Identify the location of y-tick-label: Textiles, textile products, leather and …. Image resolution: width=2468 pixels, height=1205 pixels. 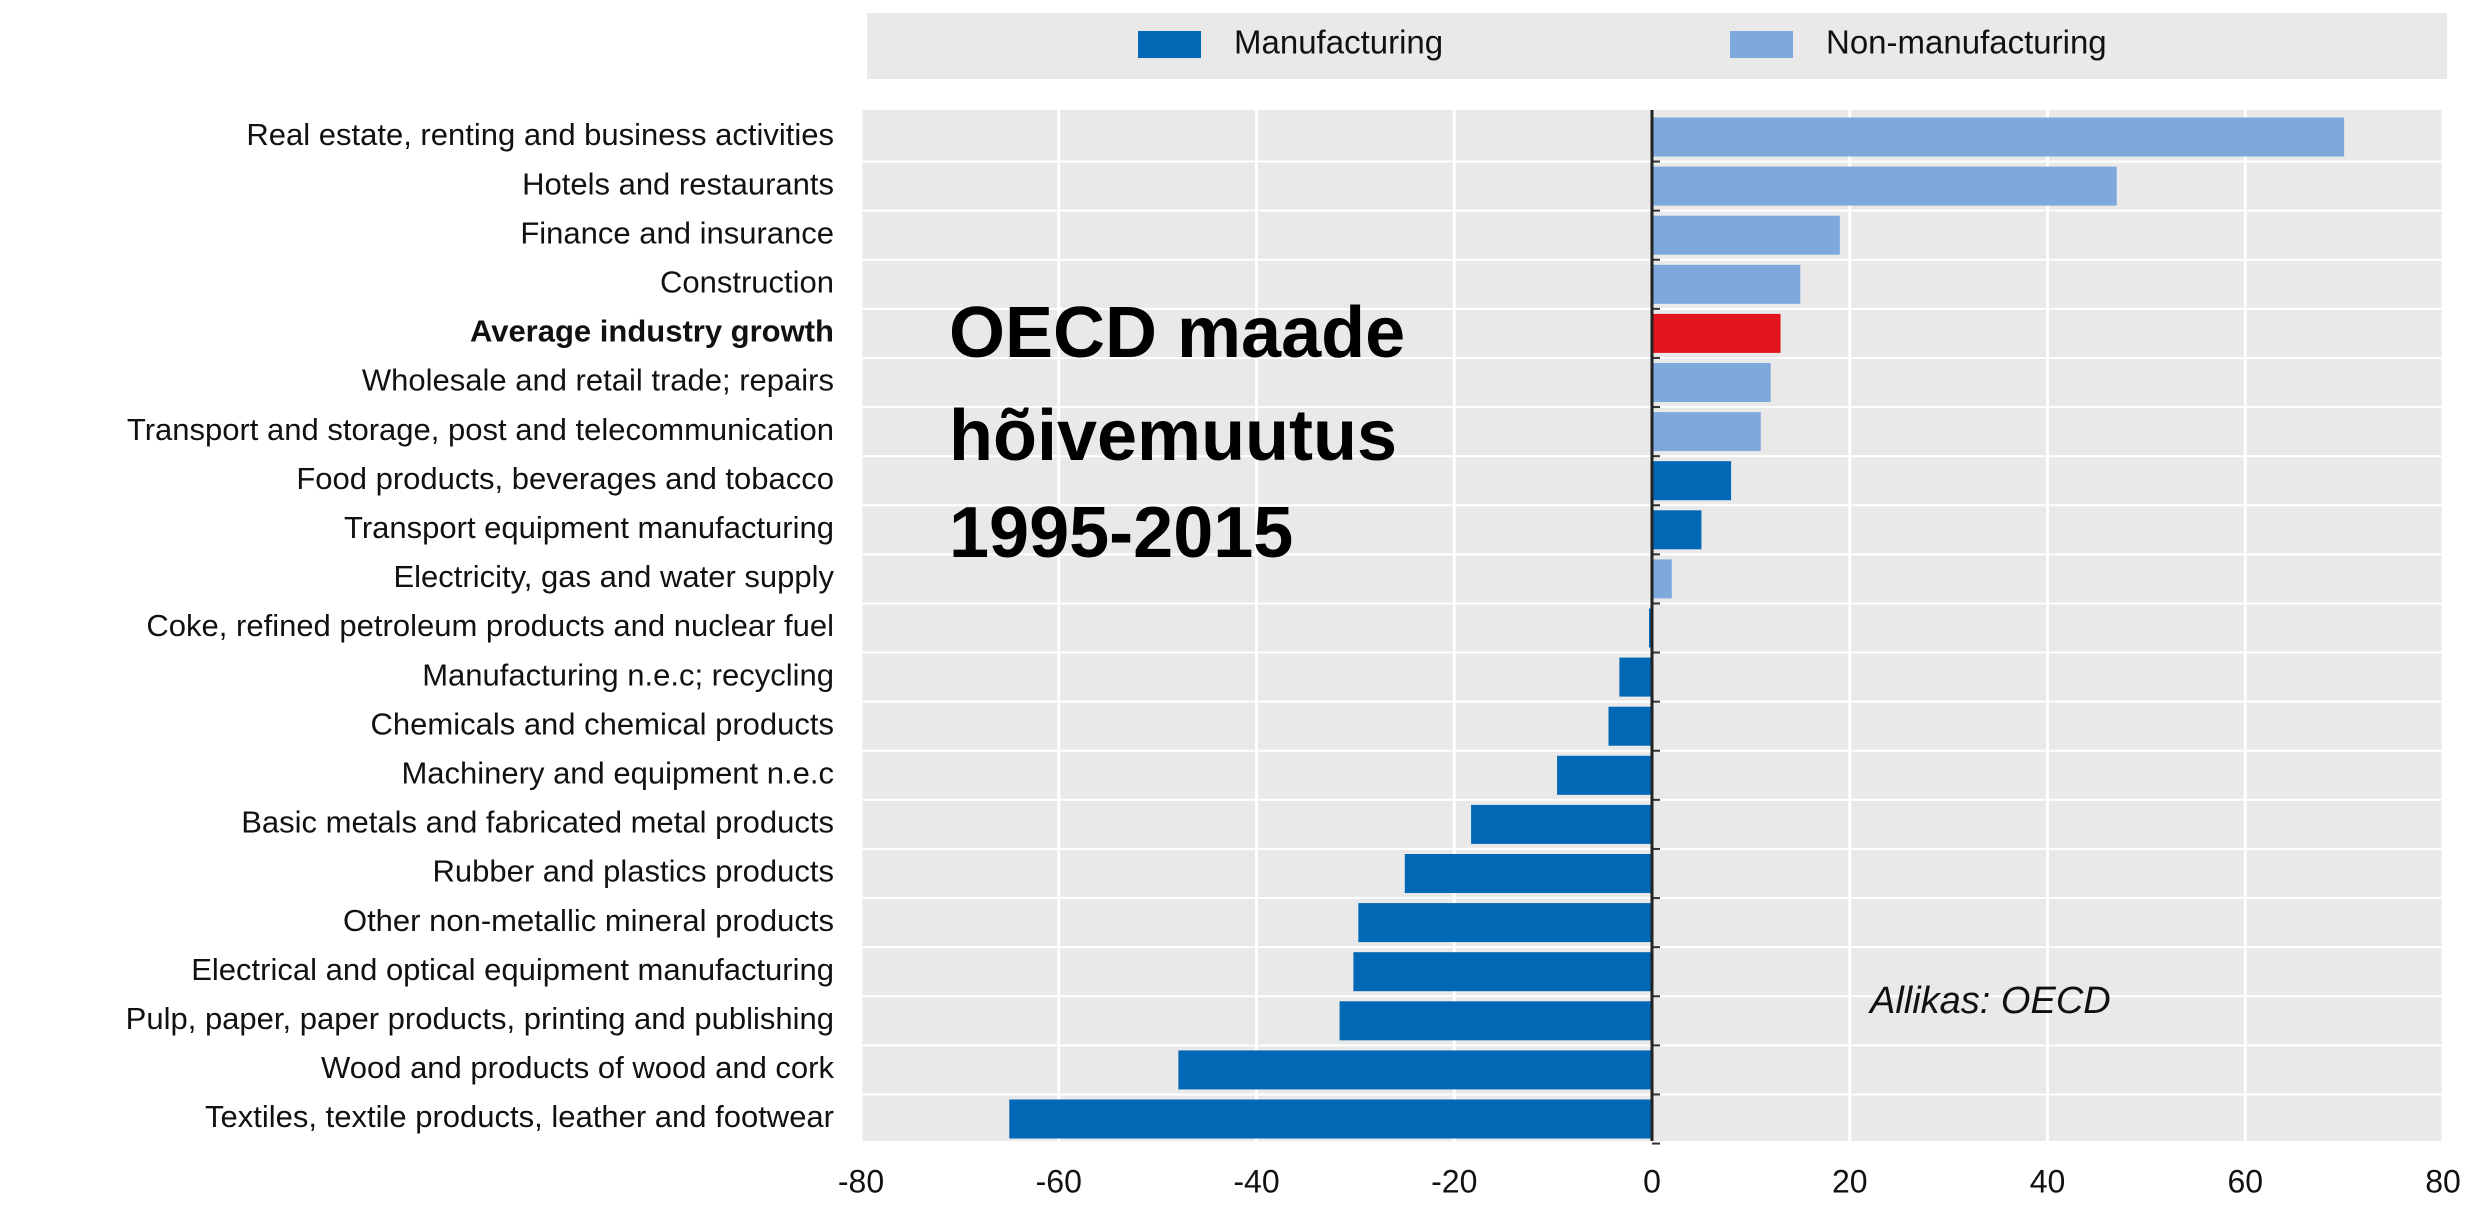
(519, 1116).